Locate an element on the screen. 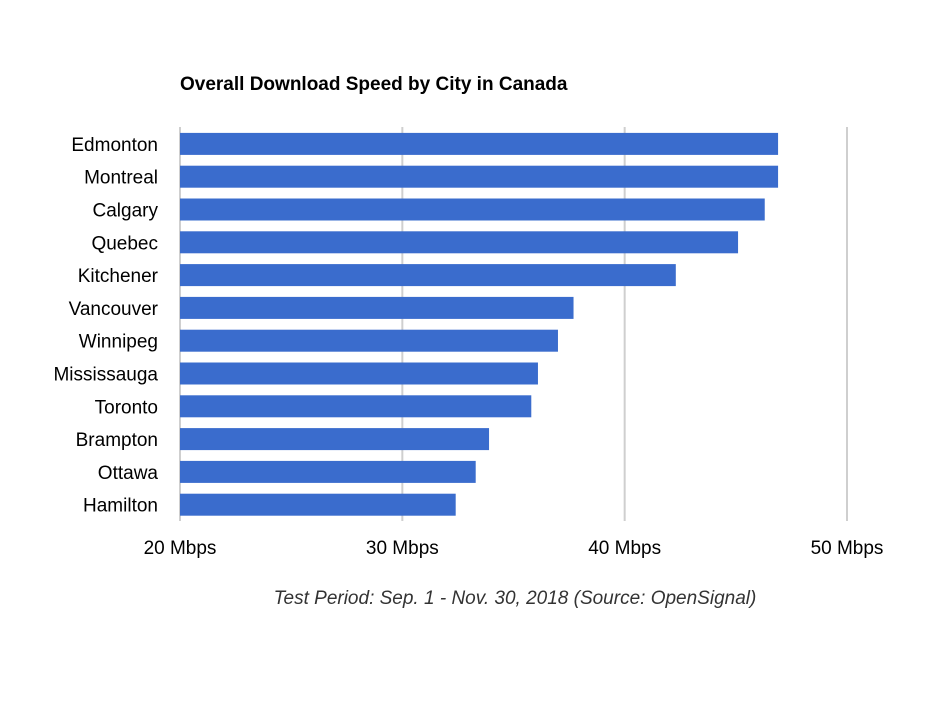  x-tick-label: 30 Mbps is located at coordinates (402, 548).